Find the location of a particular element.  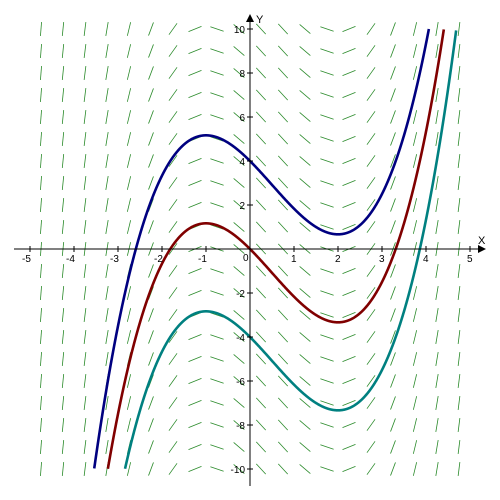

y-tick-label: -10 is located at coordinates (238, 470).